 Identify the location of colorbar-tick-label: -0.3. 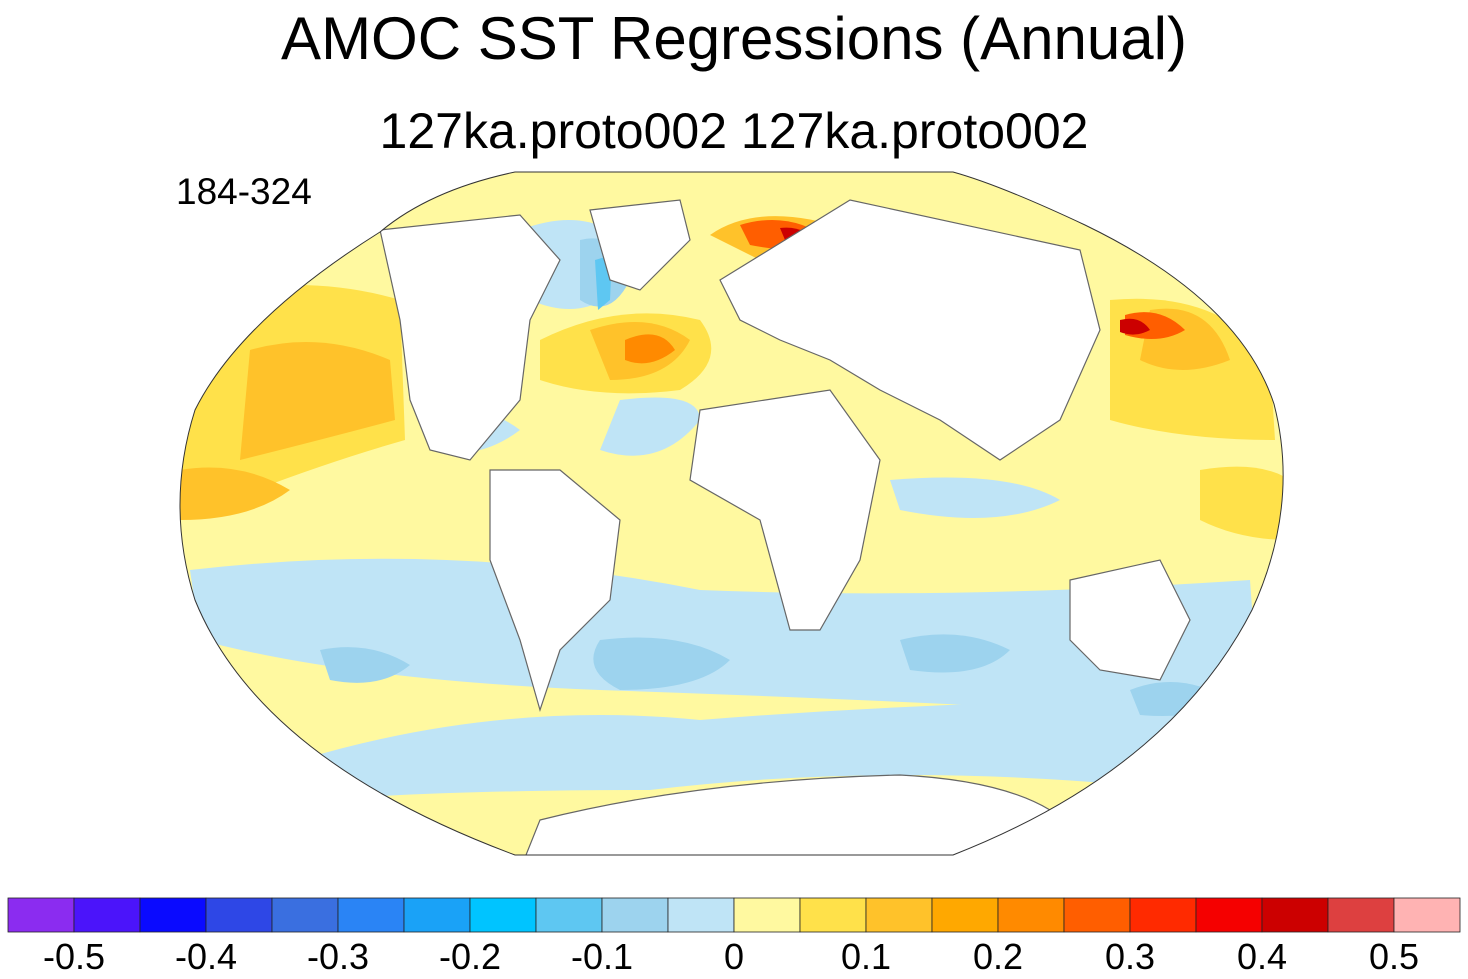
(338, 956).